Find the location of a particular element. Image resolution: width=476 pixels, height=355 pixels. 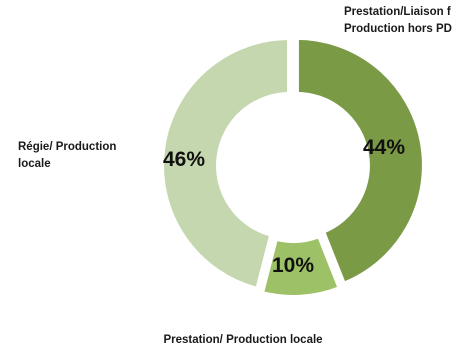

category-label-regie-line-1: Régie/ Production is located at coordinates (67, 147).